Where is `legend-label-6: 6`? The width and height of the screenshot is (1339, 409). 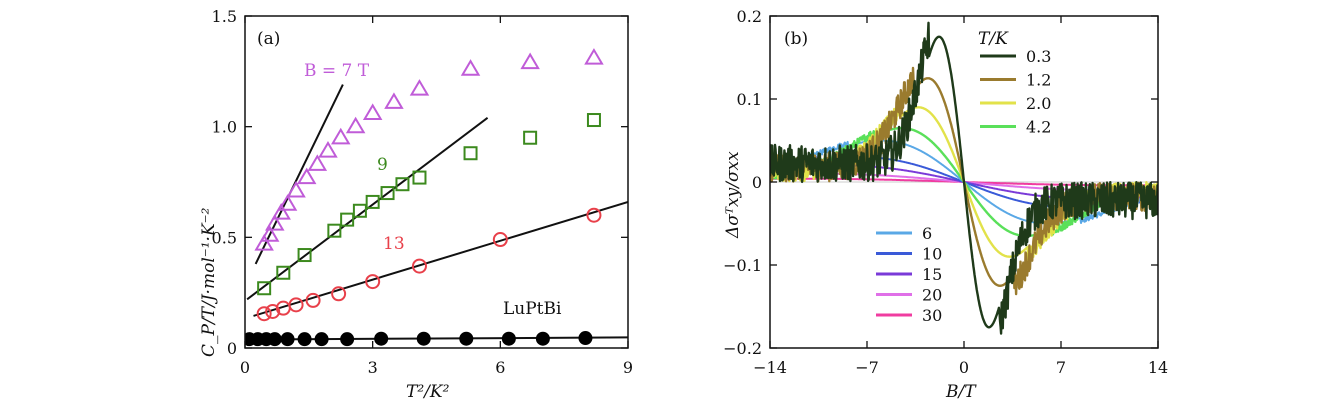 legend-label-6: 6 is located at coordinates (927, 233).